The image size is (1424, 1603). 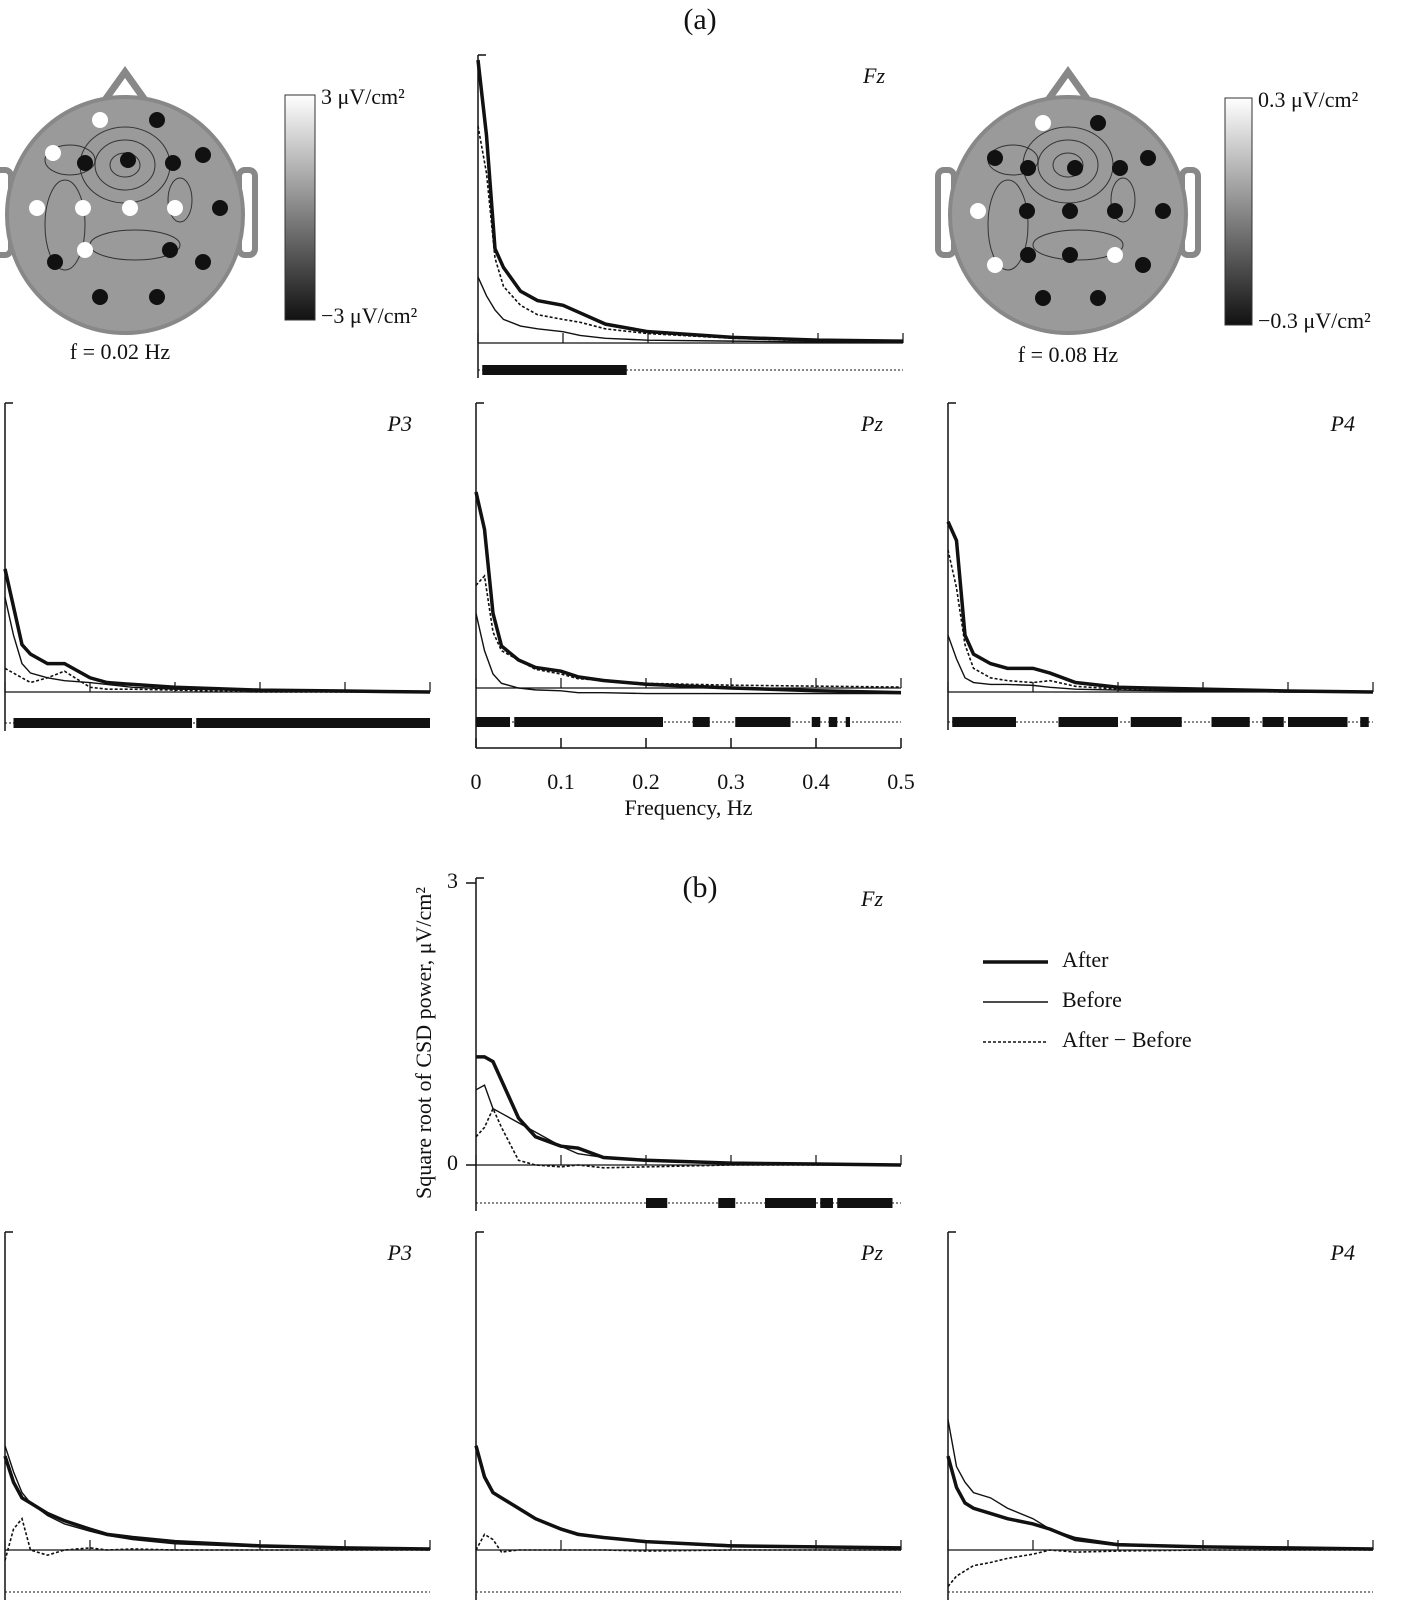 I want to click on panel-label: (a), so click(x=699, y=19).